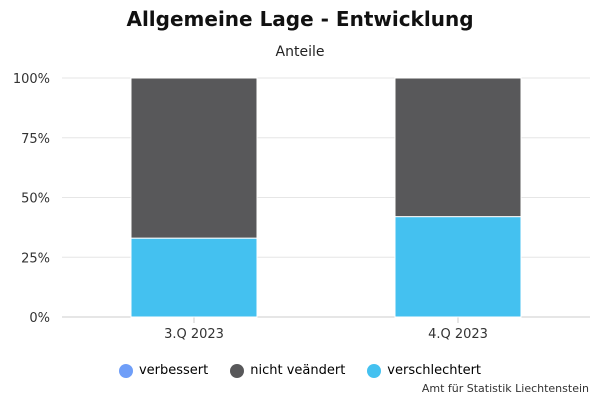 This screenshot has height=400, width=600. I want to click on y-tick-label: 25%, so click(35, 258).